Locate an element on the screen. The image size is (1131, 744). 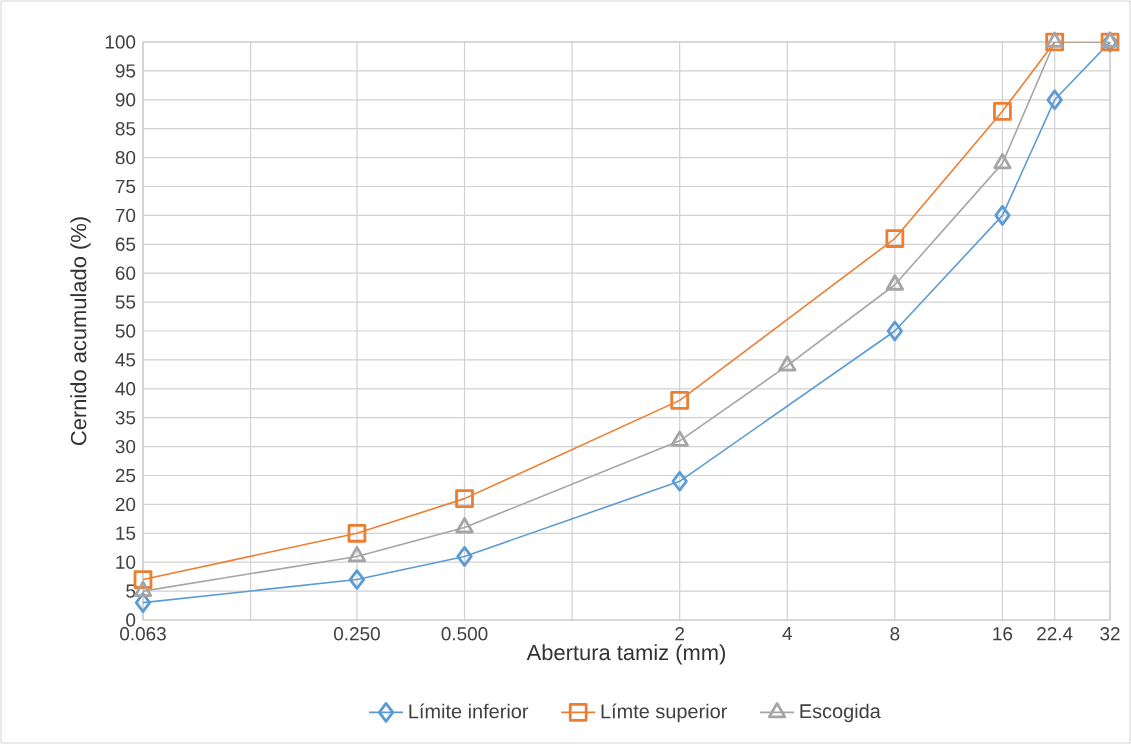
x-tick-label: 8 is located at coordinates (895, 634).